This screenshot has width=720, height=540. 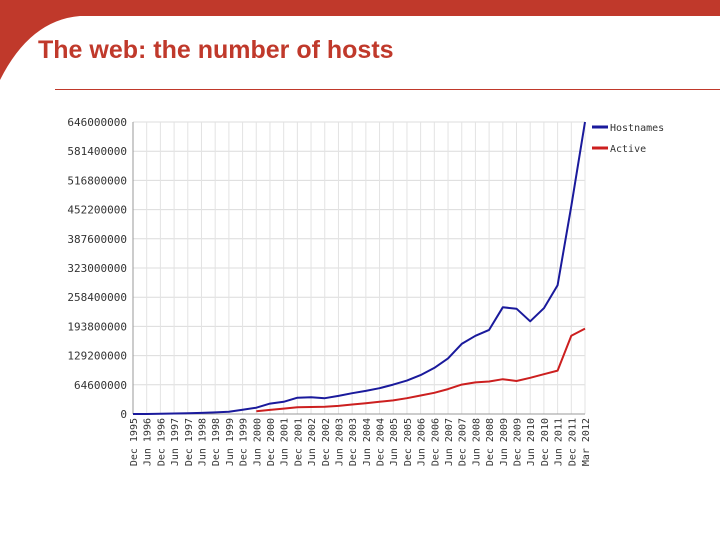 I want to click on y-tick-label: 0, so click(x=123, y=414).